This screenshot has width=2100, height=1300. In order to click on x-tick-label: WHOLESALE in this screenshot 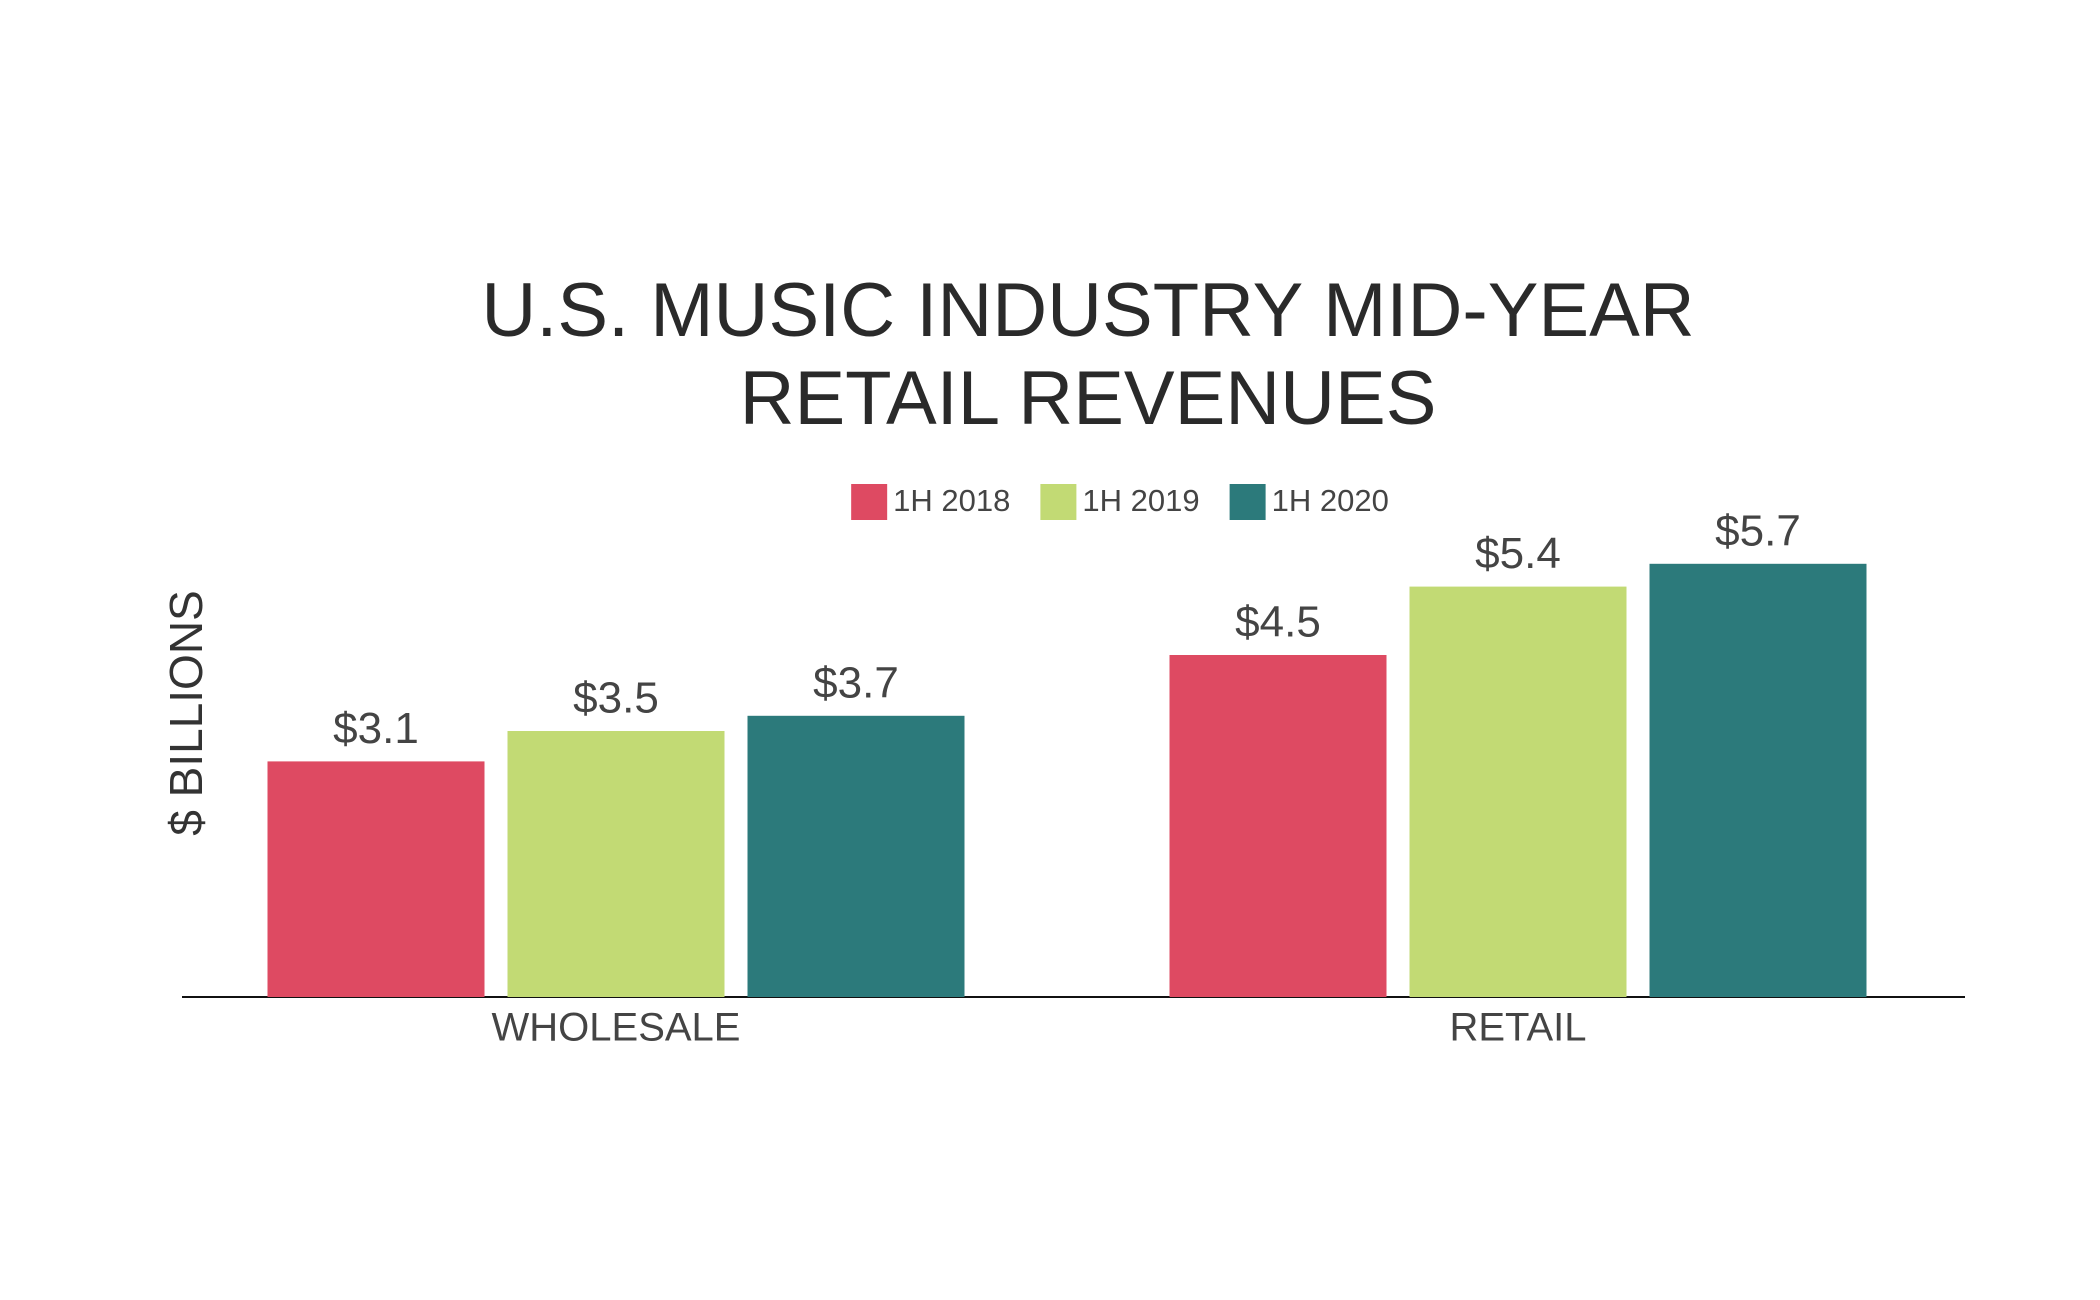, I will do `click(616, 1028)`.